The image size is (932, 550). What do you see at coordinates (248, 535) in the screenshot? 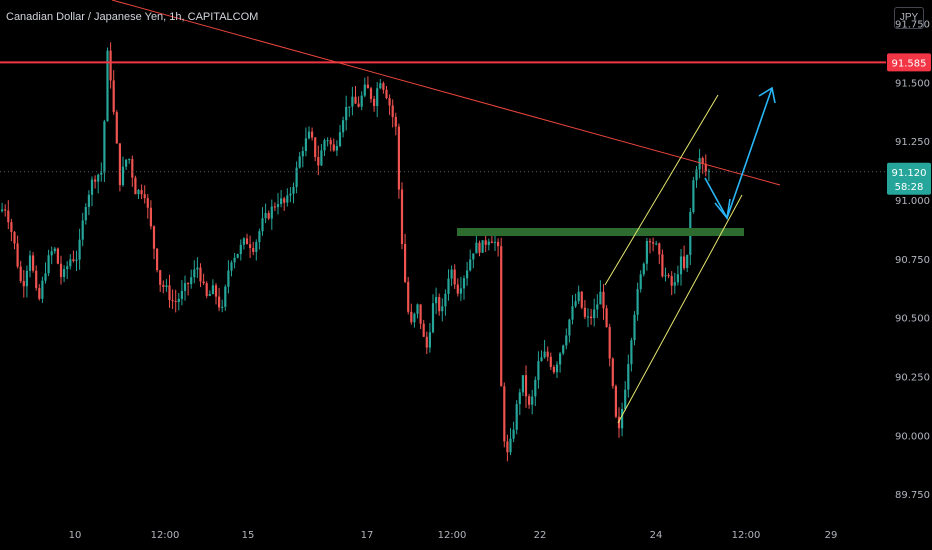
I see `time-tick-label: 15` at bounding box center [248, 535].